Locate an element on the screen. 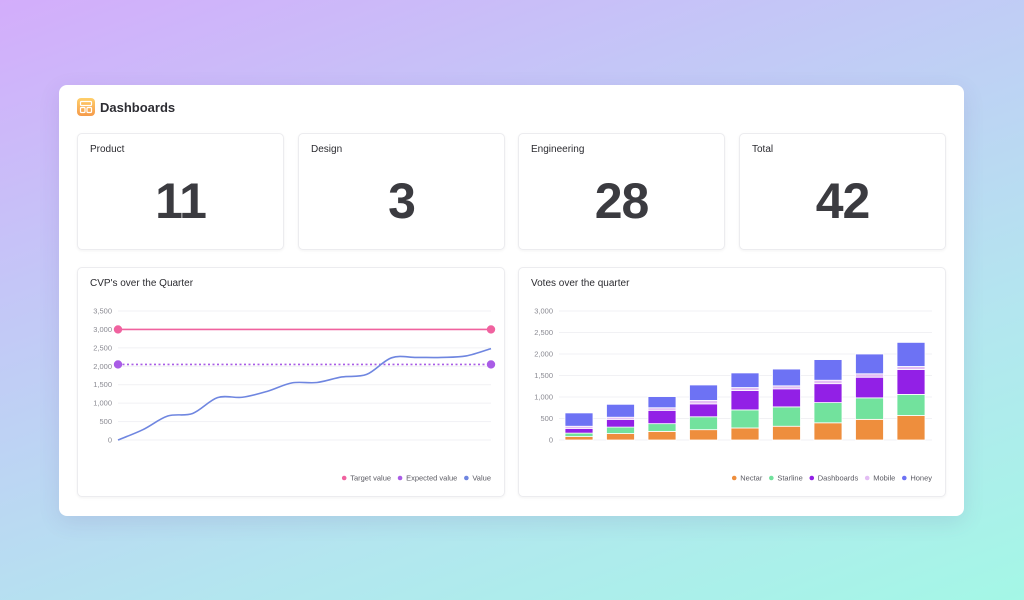  y-tick-label: 3,500 is located at coordinates (102, 311).